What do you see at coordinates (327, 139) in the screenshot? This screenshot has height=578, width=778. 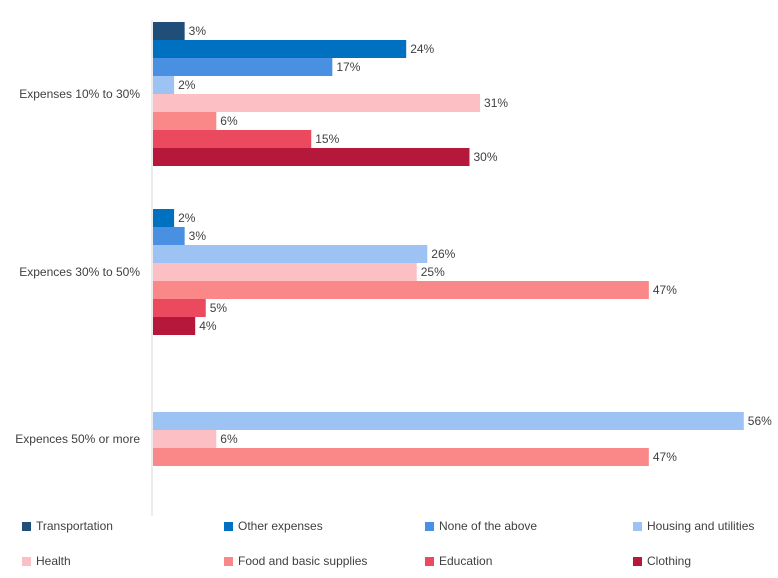 I see `data-label-education-1: 15%` at bounding box center [327, 139].